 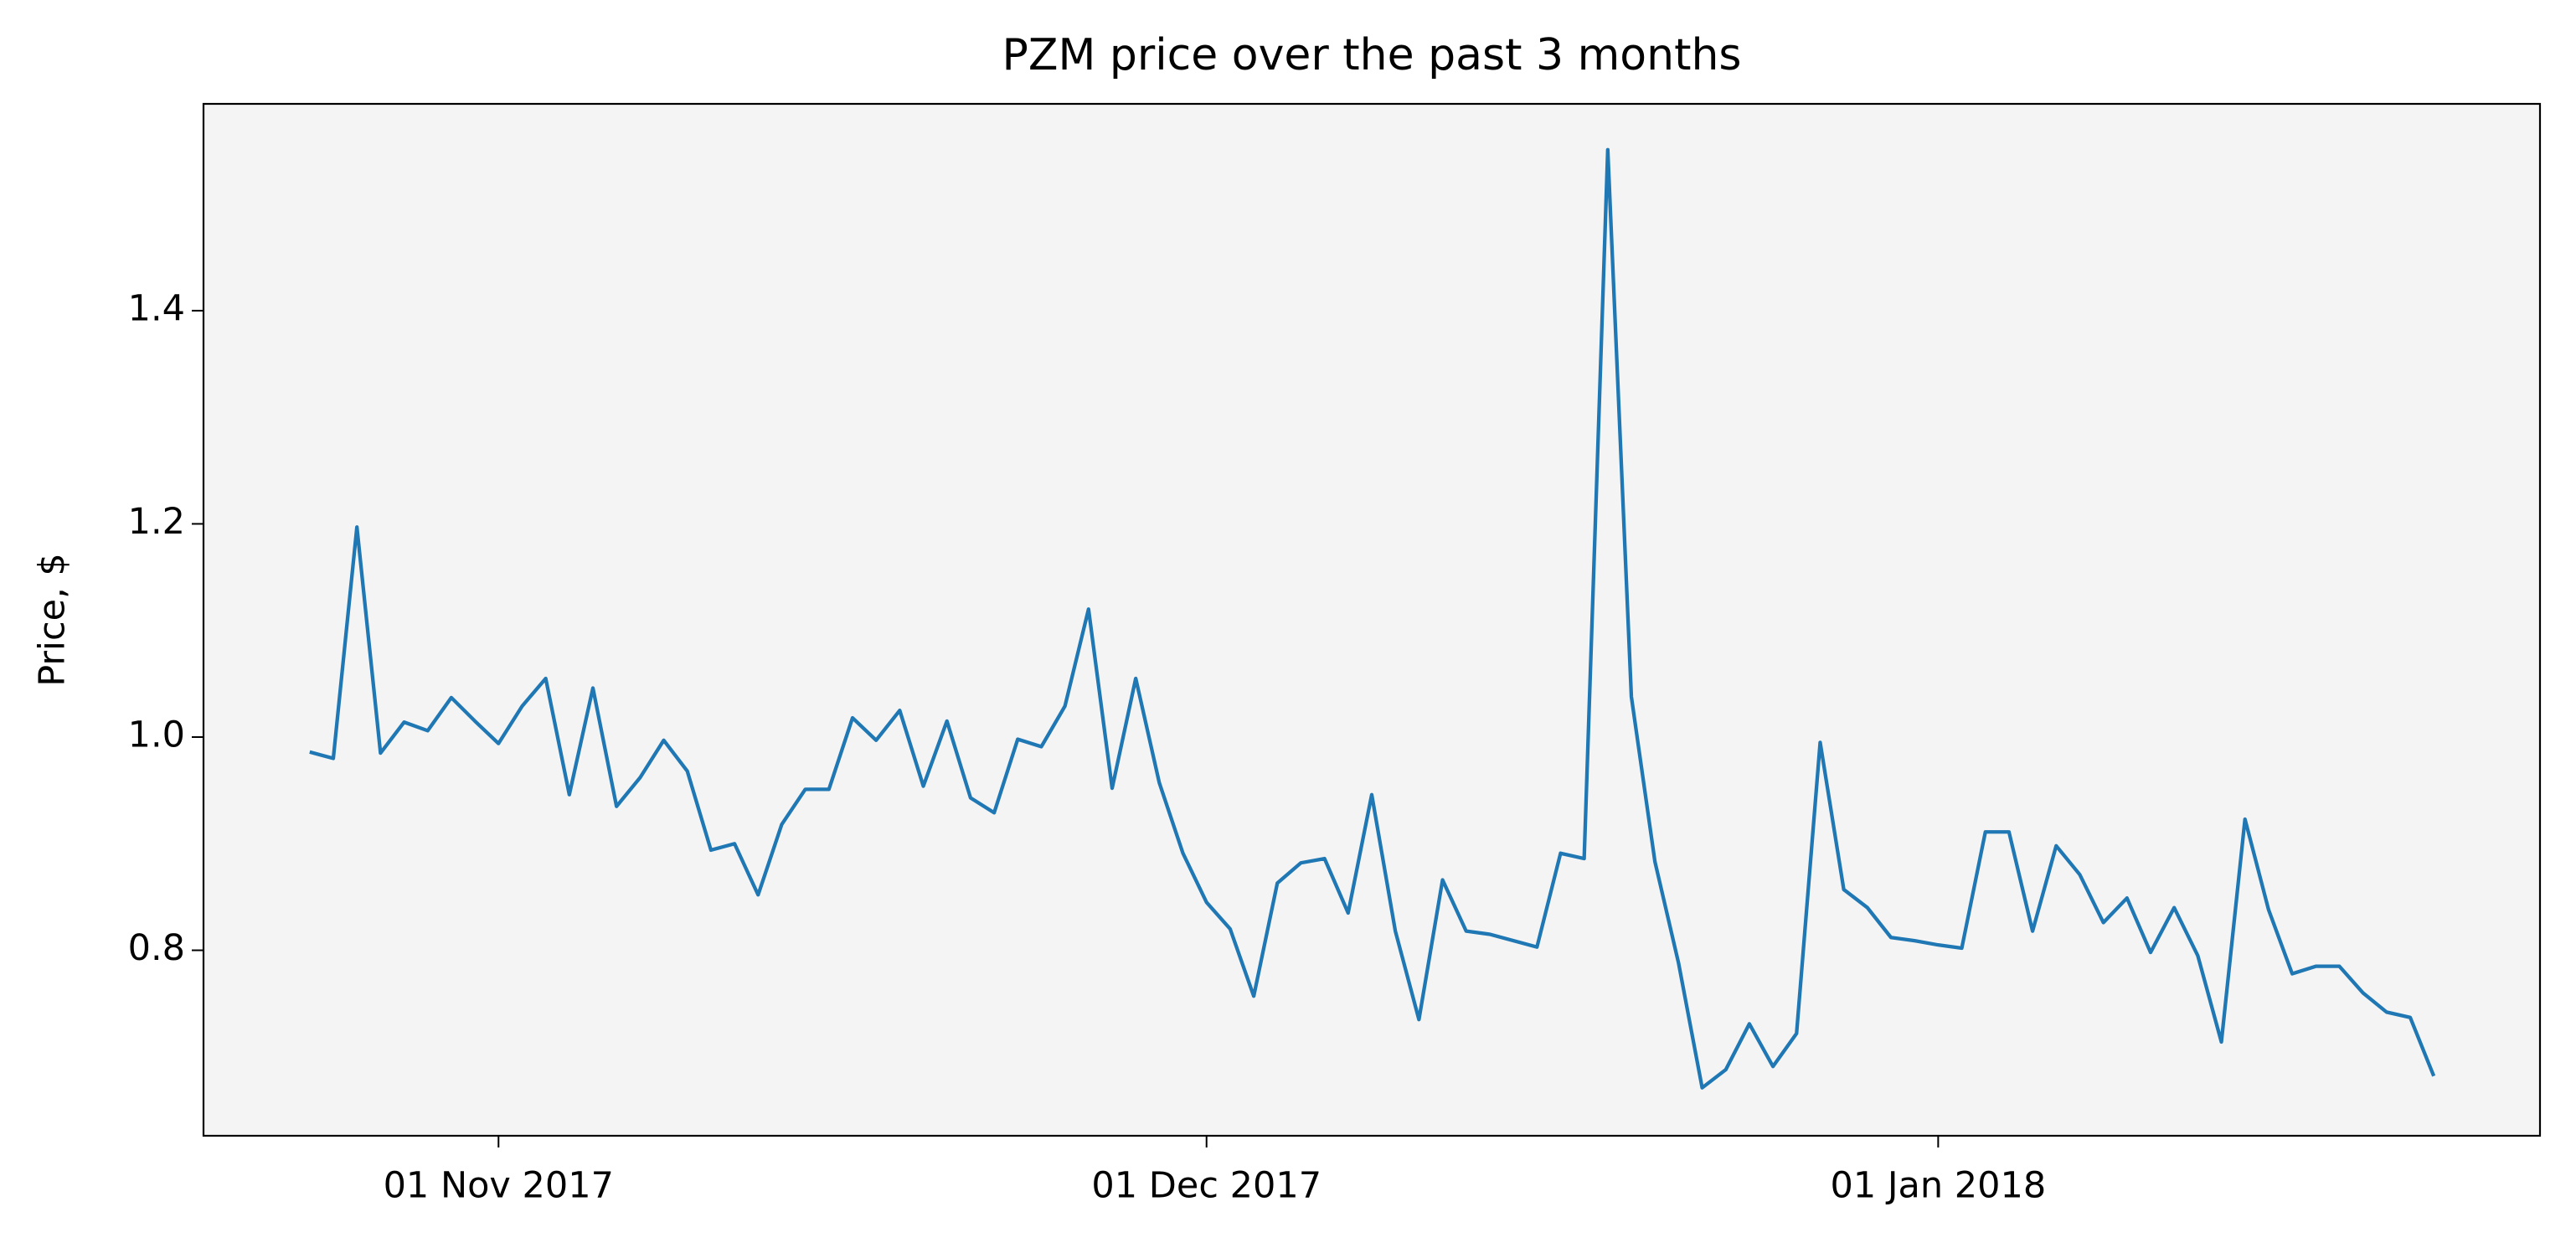 What do you see at coordinates (156, 522) in the screenshot?
I see `y-tick-label: 1.2` at bounding box center [156, 522].